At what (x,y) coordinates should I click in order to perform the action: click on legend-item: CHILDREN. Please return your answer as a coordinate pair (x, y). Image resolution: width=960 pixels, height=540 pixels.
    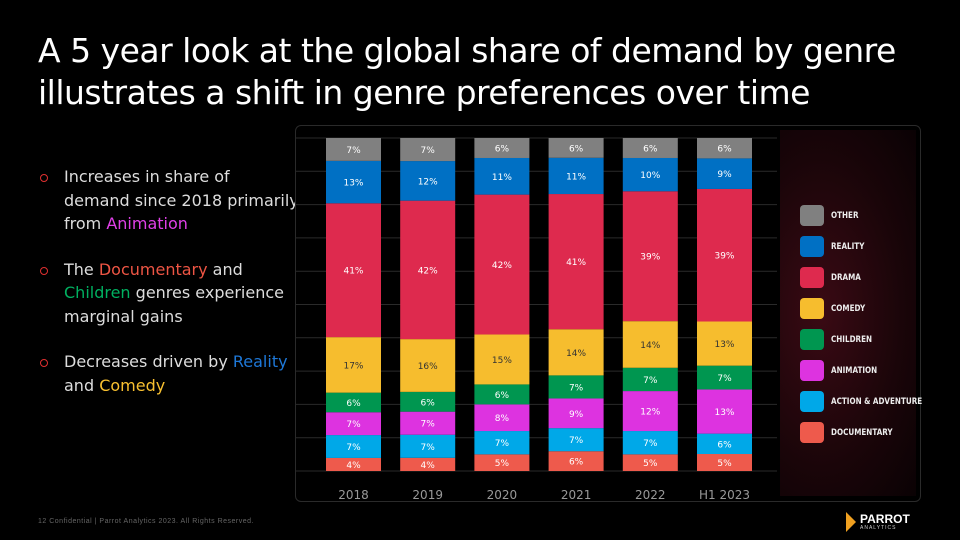
    Looking at the image, I should click on (872, 339).